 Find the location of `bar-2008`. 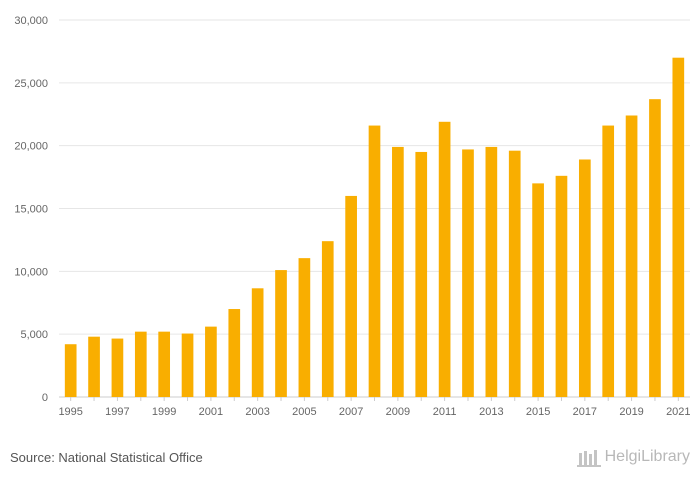

bar-2008 is located at coordinates (374, 261).